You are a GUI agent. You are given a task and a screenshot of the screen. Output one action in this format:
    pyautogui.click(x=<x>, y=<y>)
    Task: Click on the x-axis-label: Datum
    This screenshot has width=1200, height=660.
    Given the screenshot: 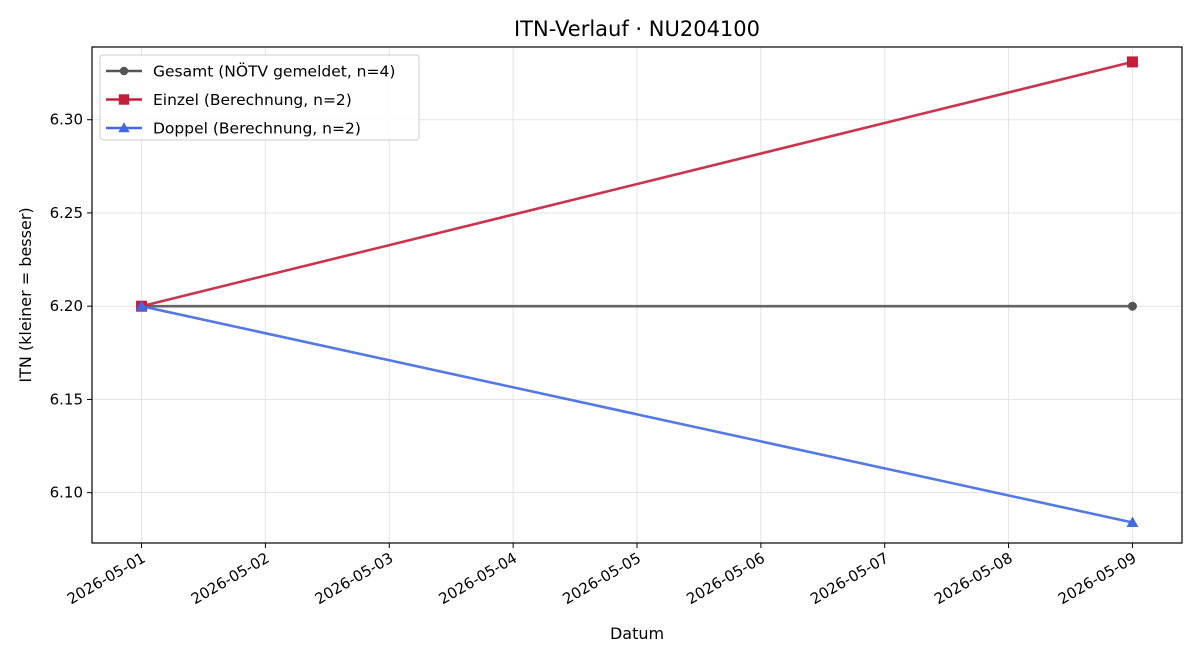 What is the action you would take?
    pyautogui.click(x=637, y=633)
    